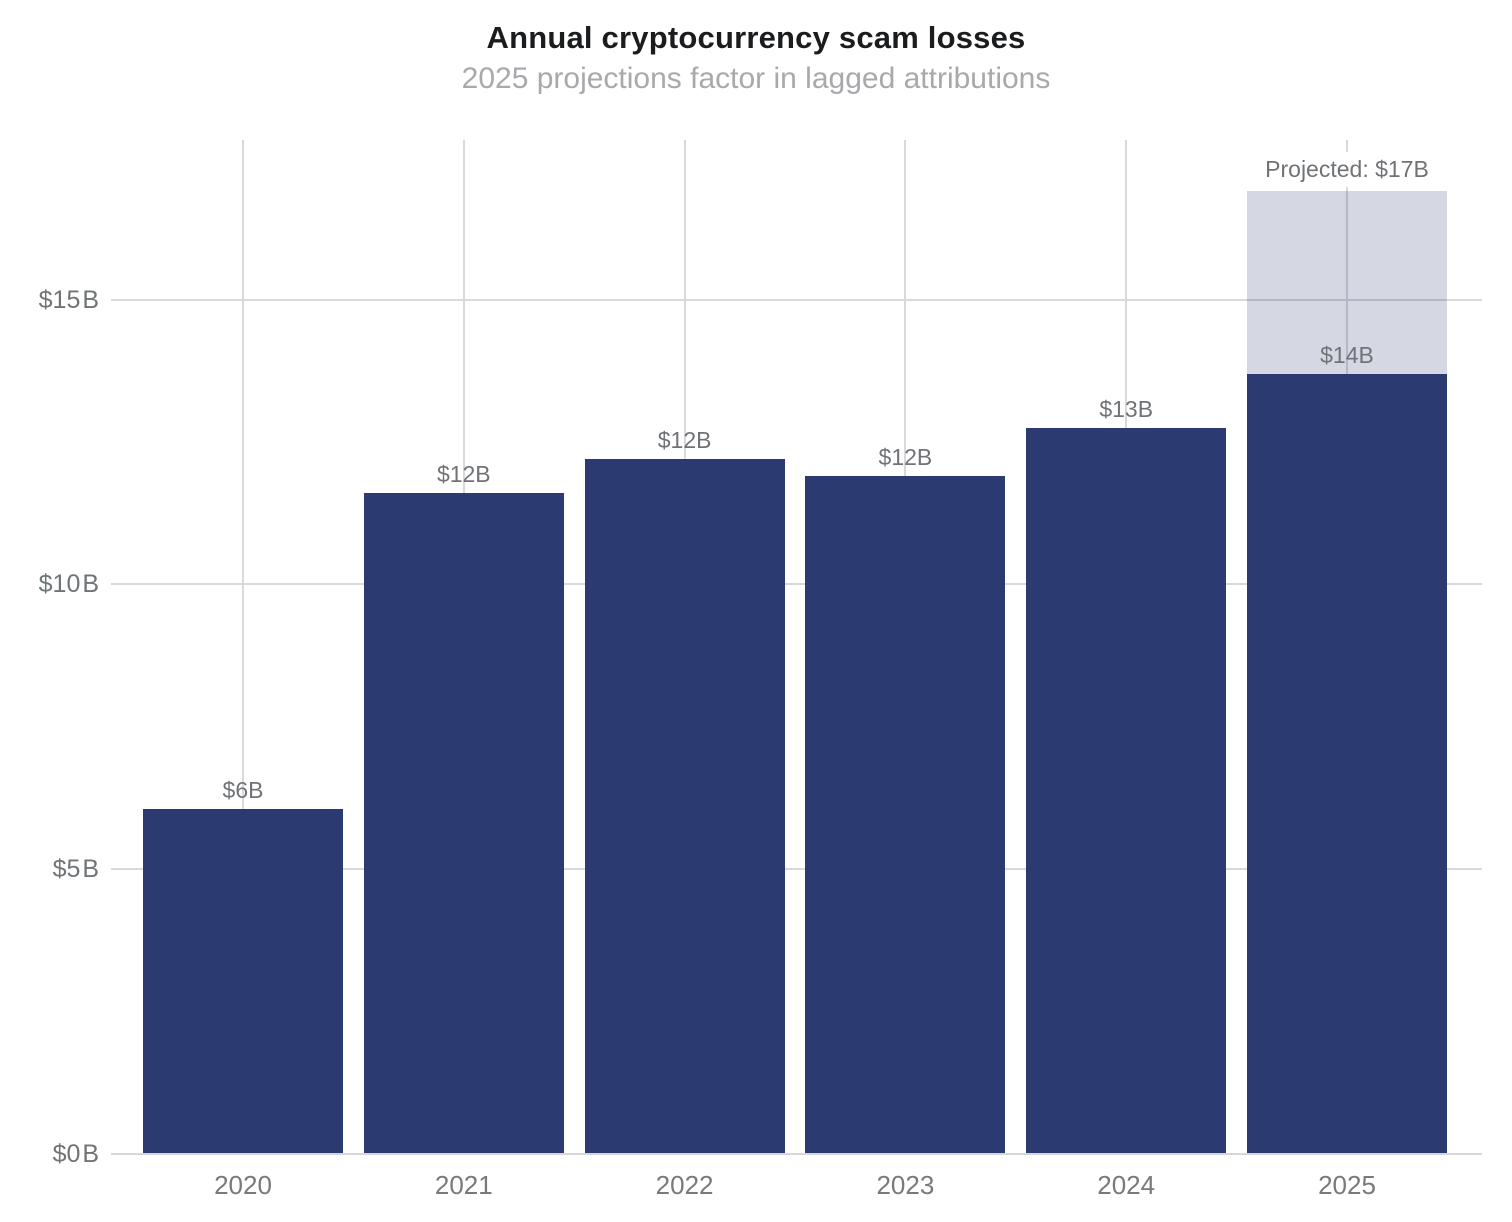  Describe the element at coordinates (243, 790) in the screenshot. I see `bar-value-label: $6B` at that location.